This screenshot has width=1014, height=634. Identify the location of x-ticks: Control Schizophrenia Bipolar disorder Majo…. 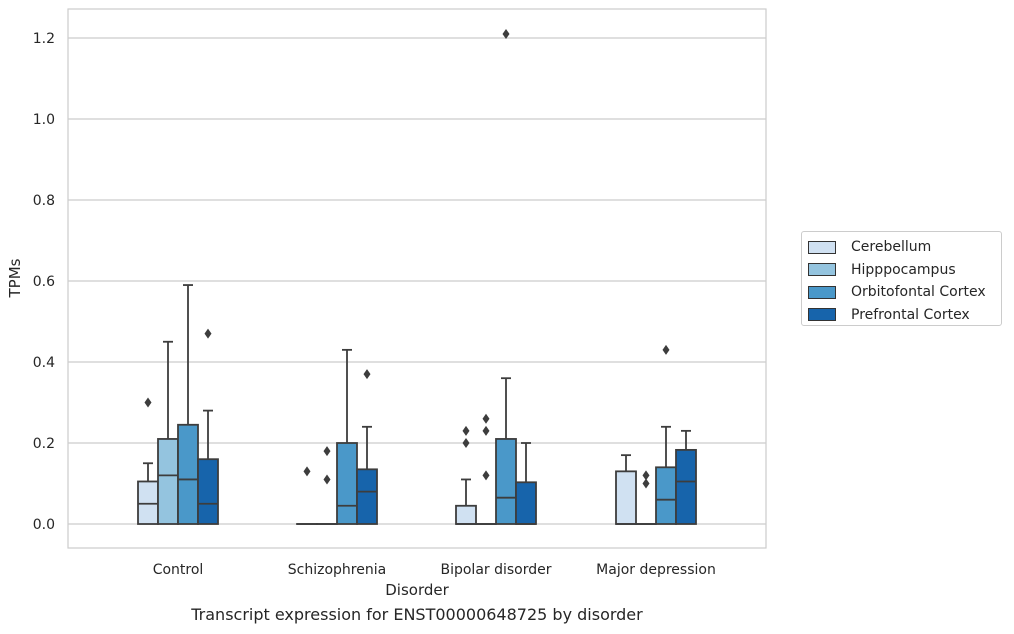
(434, 570).